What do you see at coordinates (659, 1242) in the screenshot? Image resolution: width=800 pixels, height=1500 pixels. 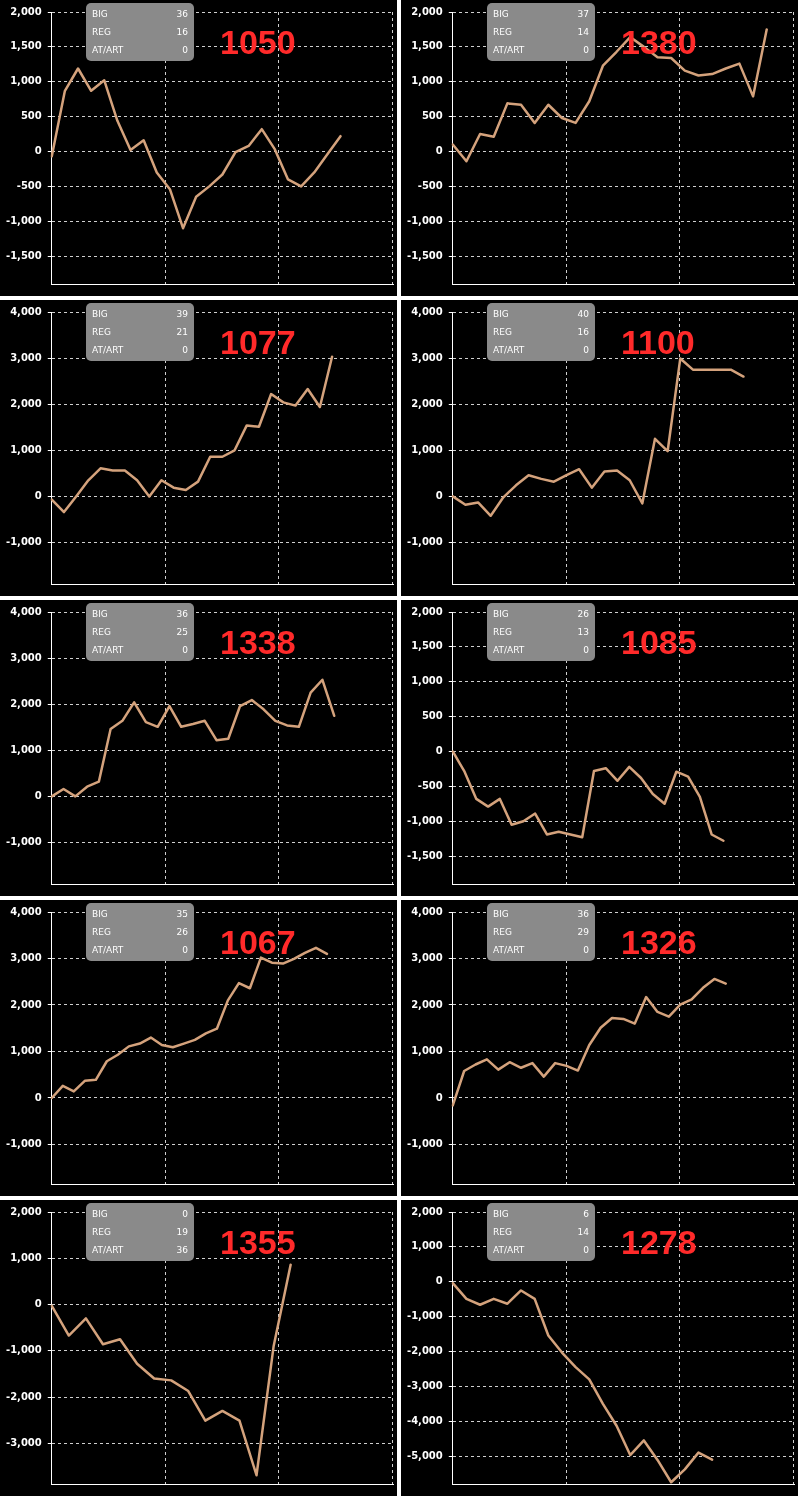 I see `chart-title: 1278` at bounding box center [659, 1242].